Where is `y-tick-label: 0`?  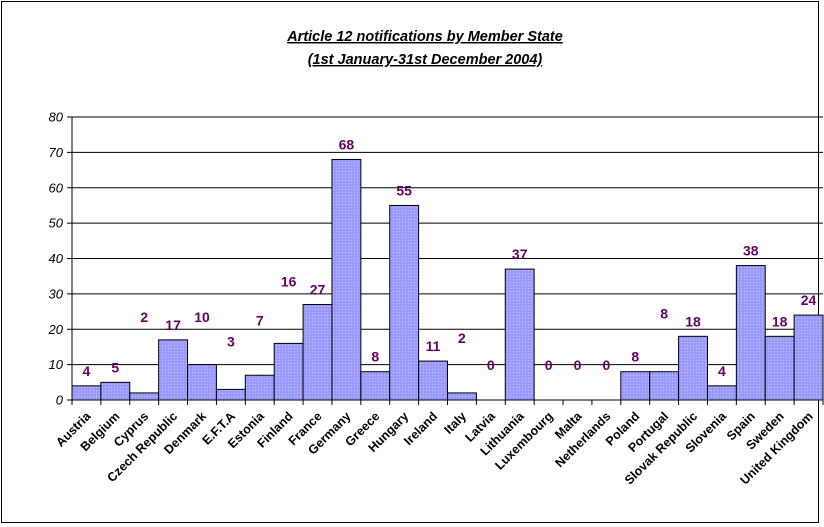 y-tick-label: 0 is located at coordinates (60, 400).